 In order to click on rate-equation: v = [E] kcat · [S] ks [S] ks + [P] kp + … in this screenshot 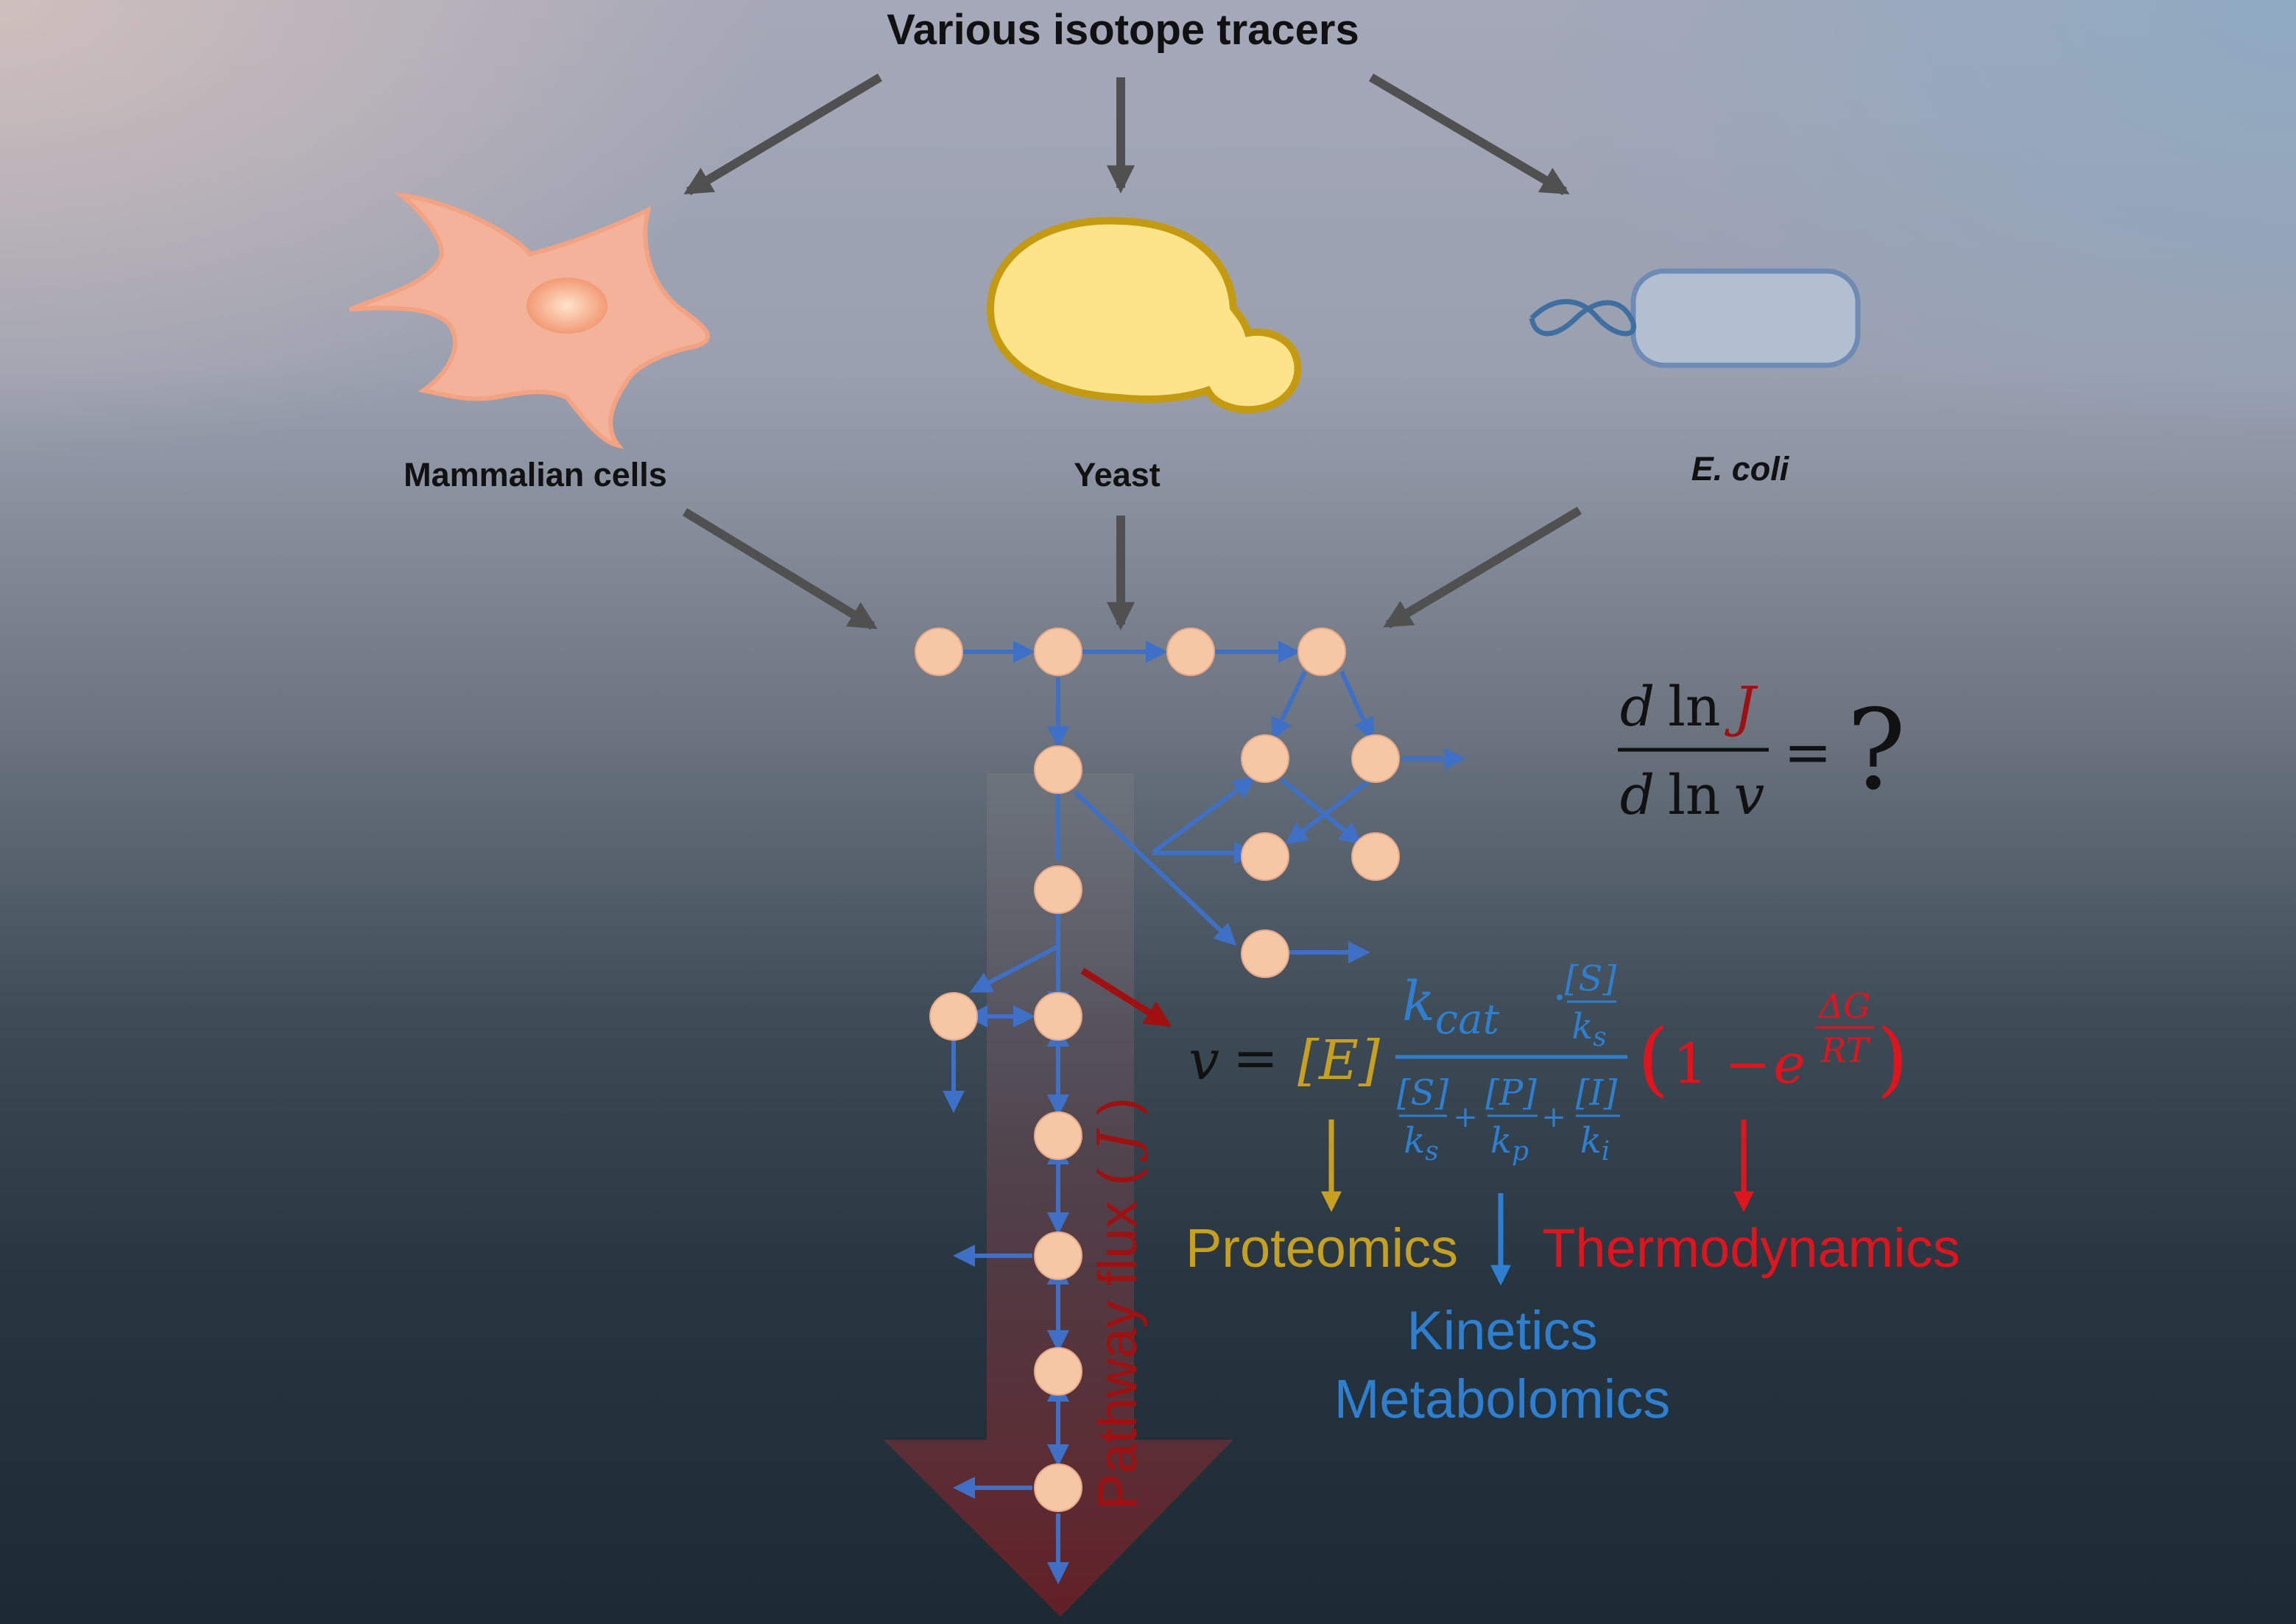, I will do `click(1548, 1062)`.